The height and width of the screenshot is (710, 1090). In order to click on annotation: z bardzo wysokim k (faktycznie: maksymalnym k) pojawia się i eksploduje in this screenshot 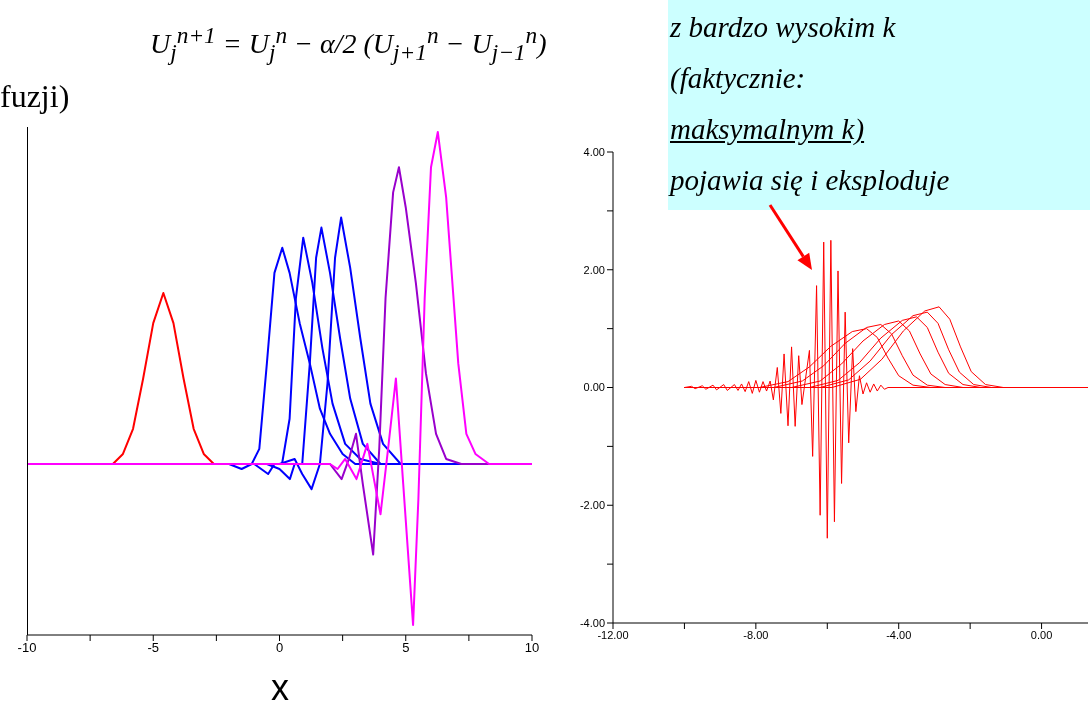, I will do `click(810, 104)`.